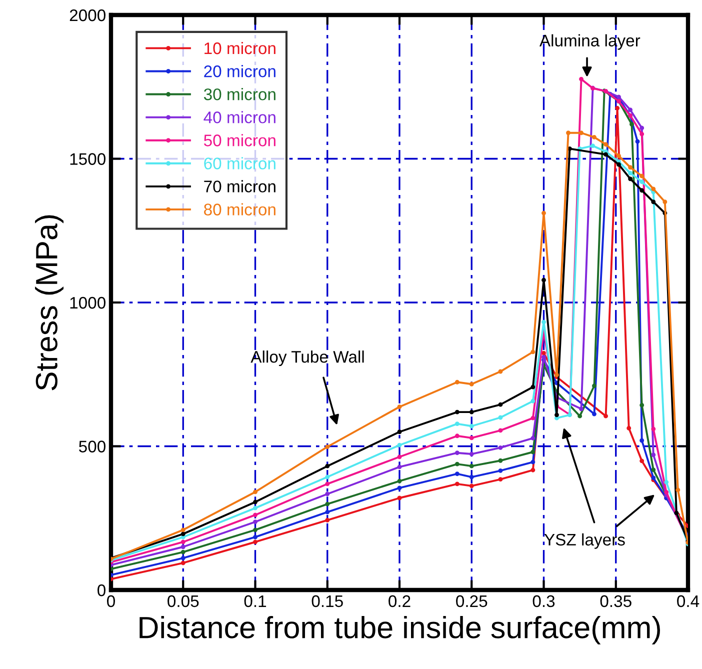 This screenshot has width=702, height=669. Describe the element at coordinates (400, 630) in the screenshot. I see `x-axis-title: Distance from tube inside surface(mm)` at that location.